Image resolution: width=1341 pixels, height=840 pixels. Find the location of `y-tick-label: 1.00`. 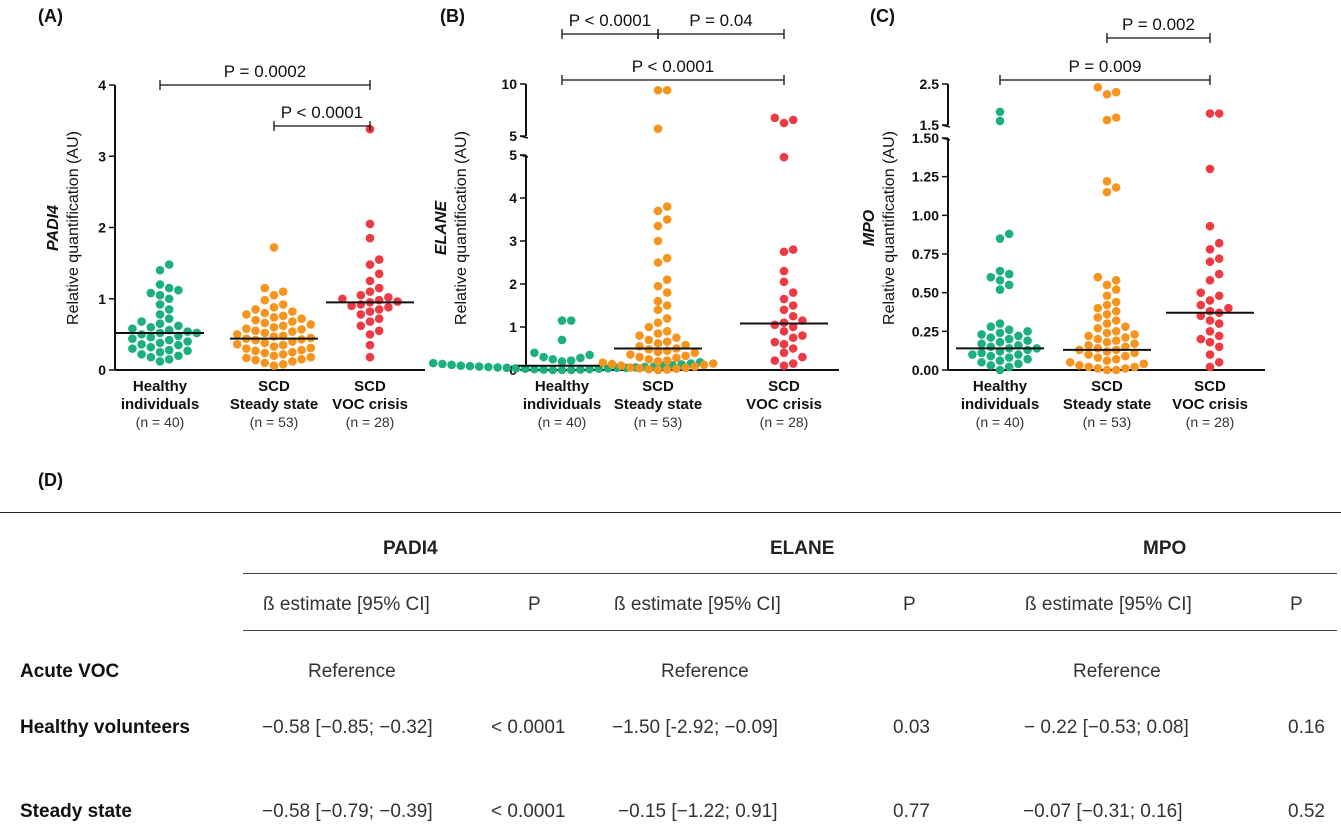

y-tick-label: 1.00 is located at coordinates (925, 215).